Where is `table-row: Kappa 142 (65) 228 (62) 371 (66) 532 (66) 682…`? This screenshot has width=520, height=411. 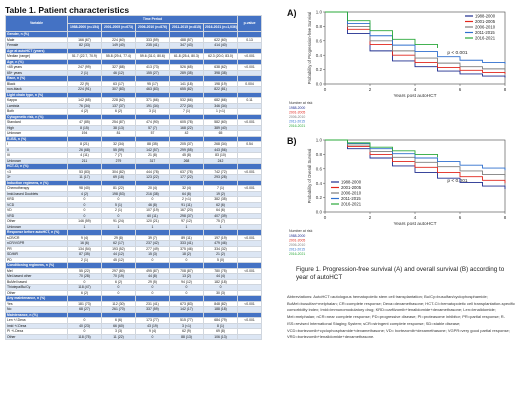 table-row: Kappa 142 (65) 228 (62) 371 (66) 532 (66) 682… is located at coordinates (134, 100).